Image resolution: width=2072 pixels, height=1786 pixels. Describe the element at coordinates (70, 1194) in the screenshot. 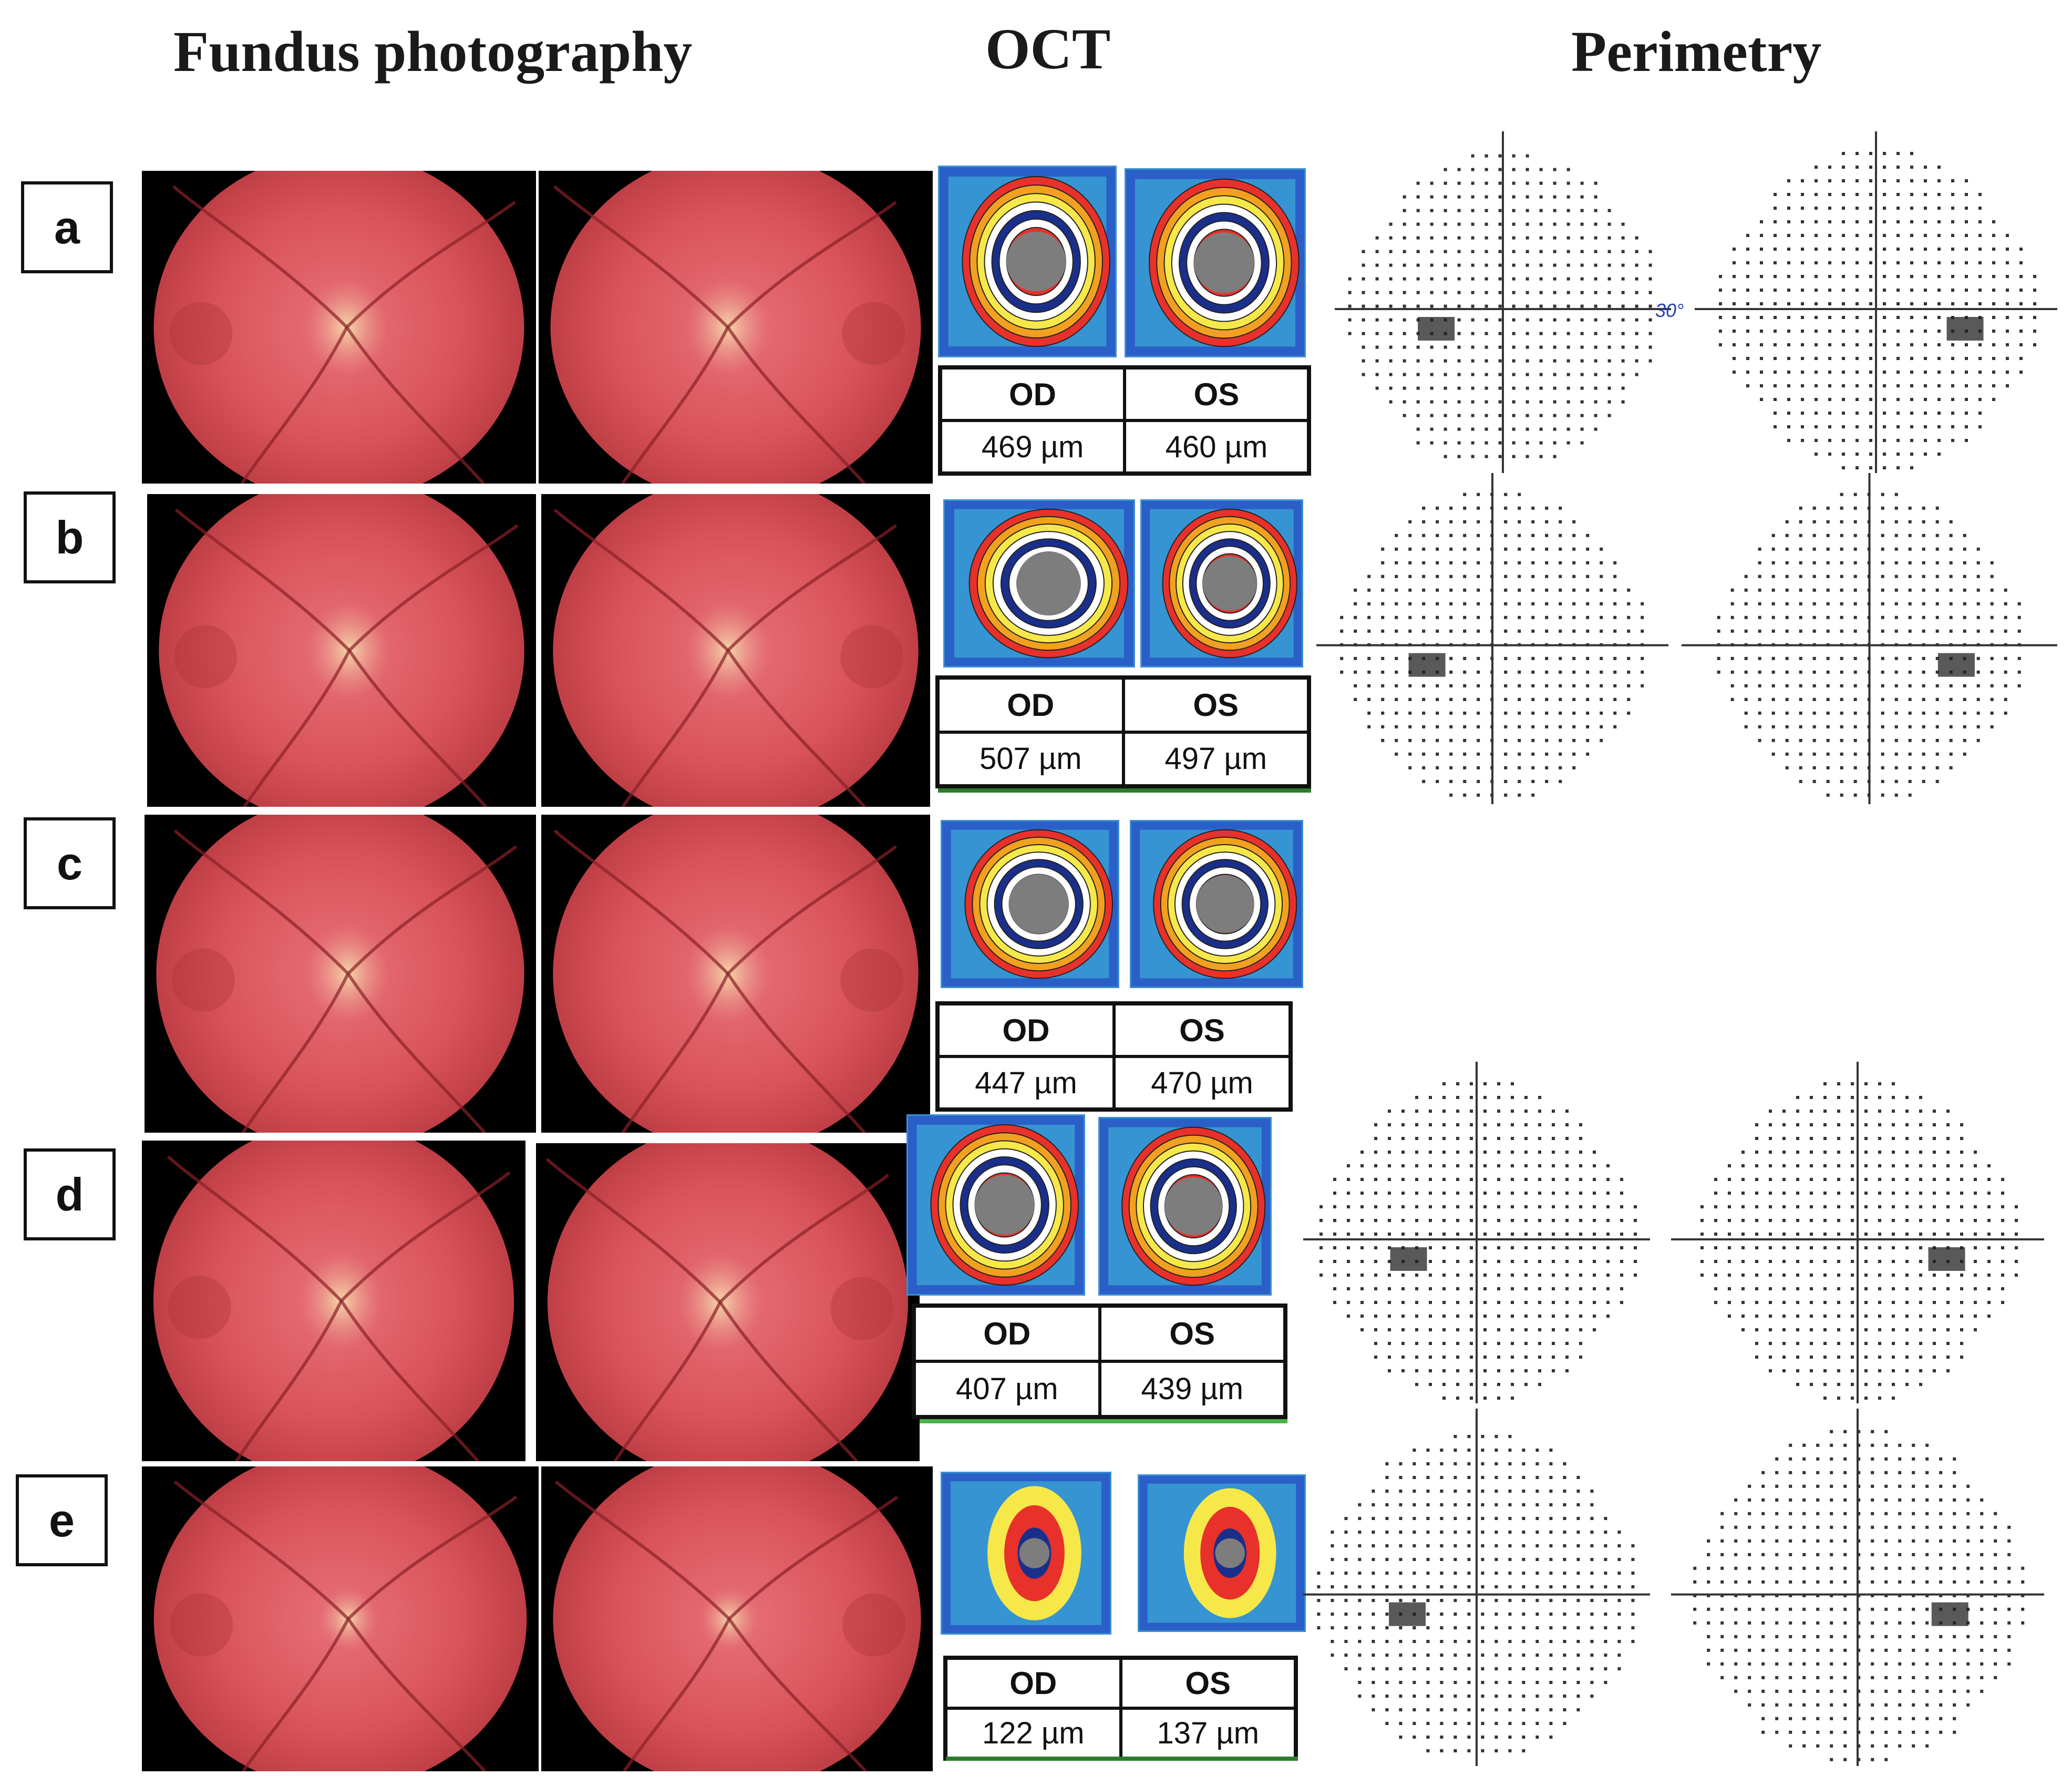

I see `row-label-d: d` at that location.